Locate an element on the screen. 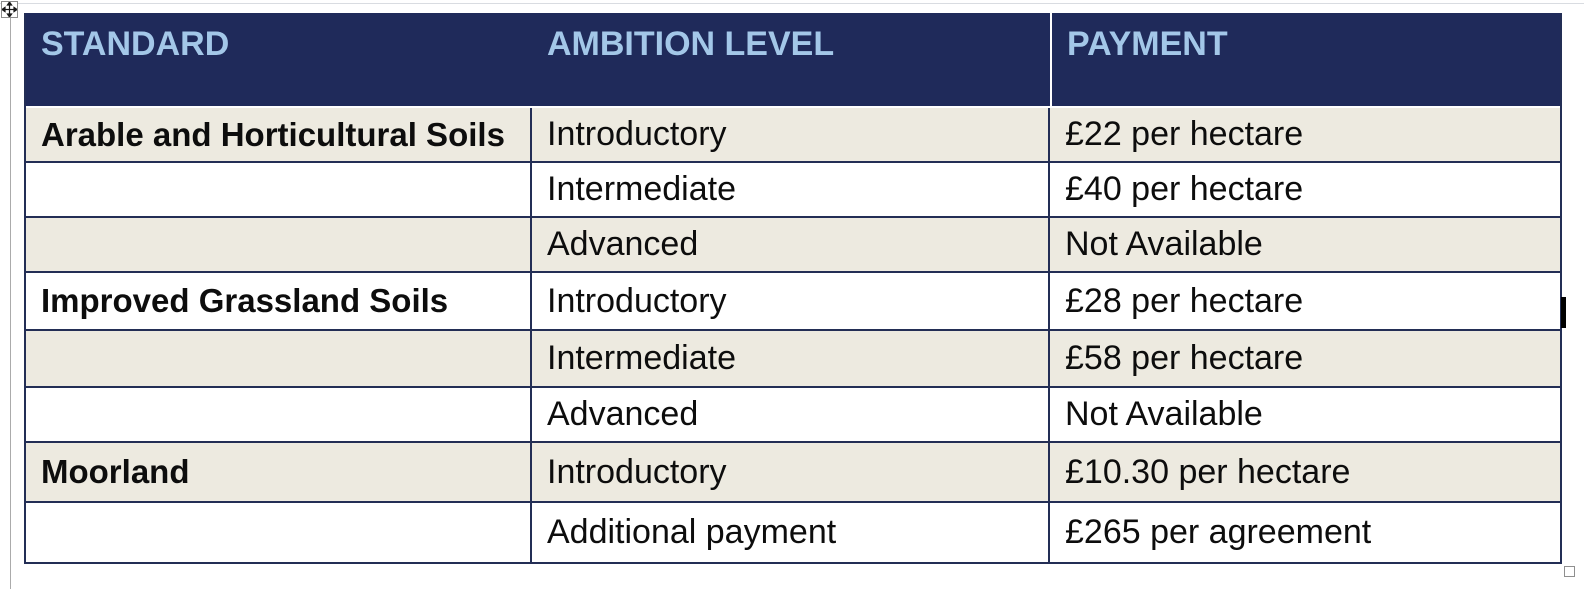 The height and width of the screenshot is (589, 1584). table-row: Additional payment £265 per agreement is located at coordinates (793, 533).